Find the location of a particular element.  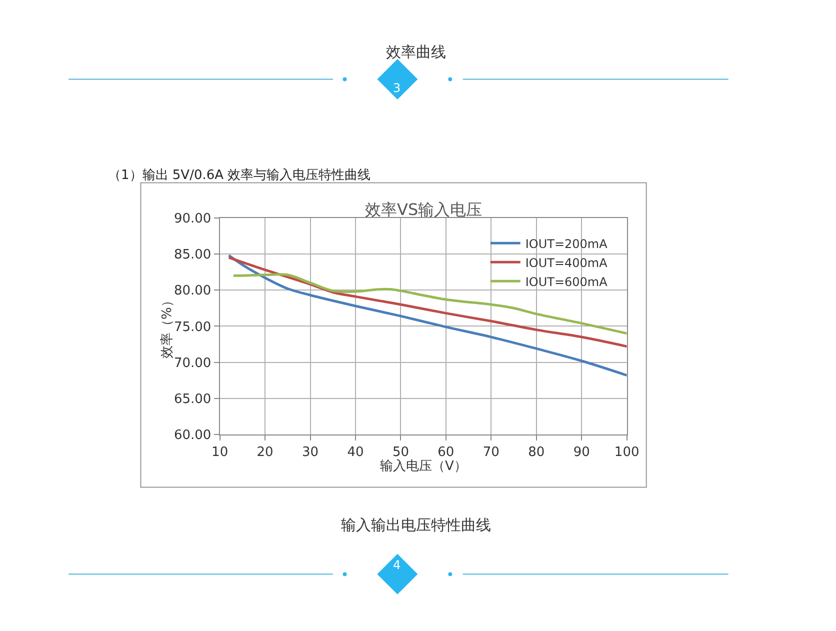

legend-label: IOUT=400mA is located at coordinates (566, 263).